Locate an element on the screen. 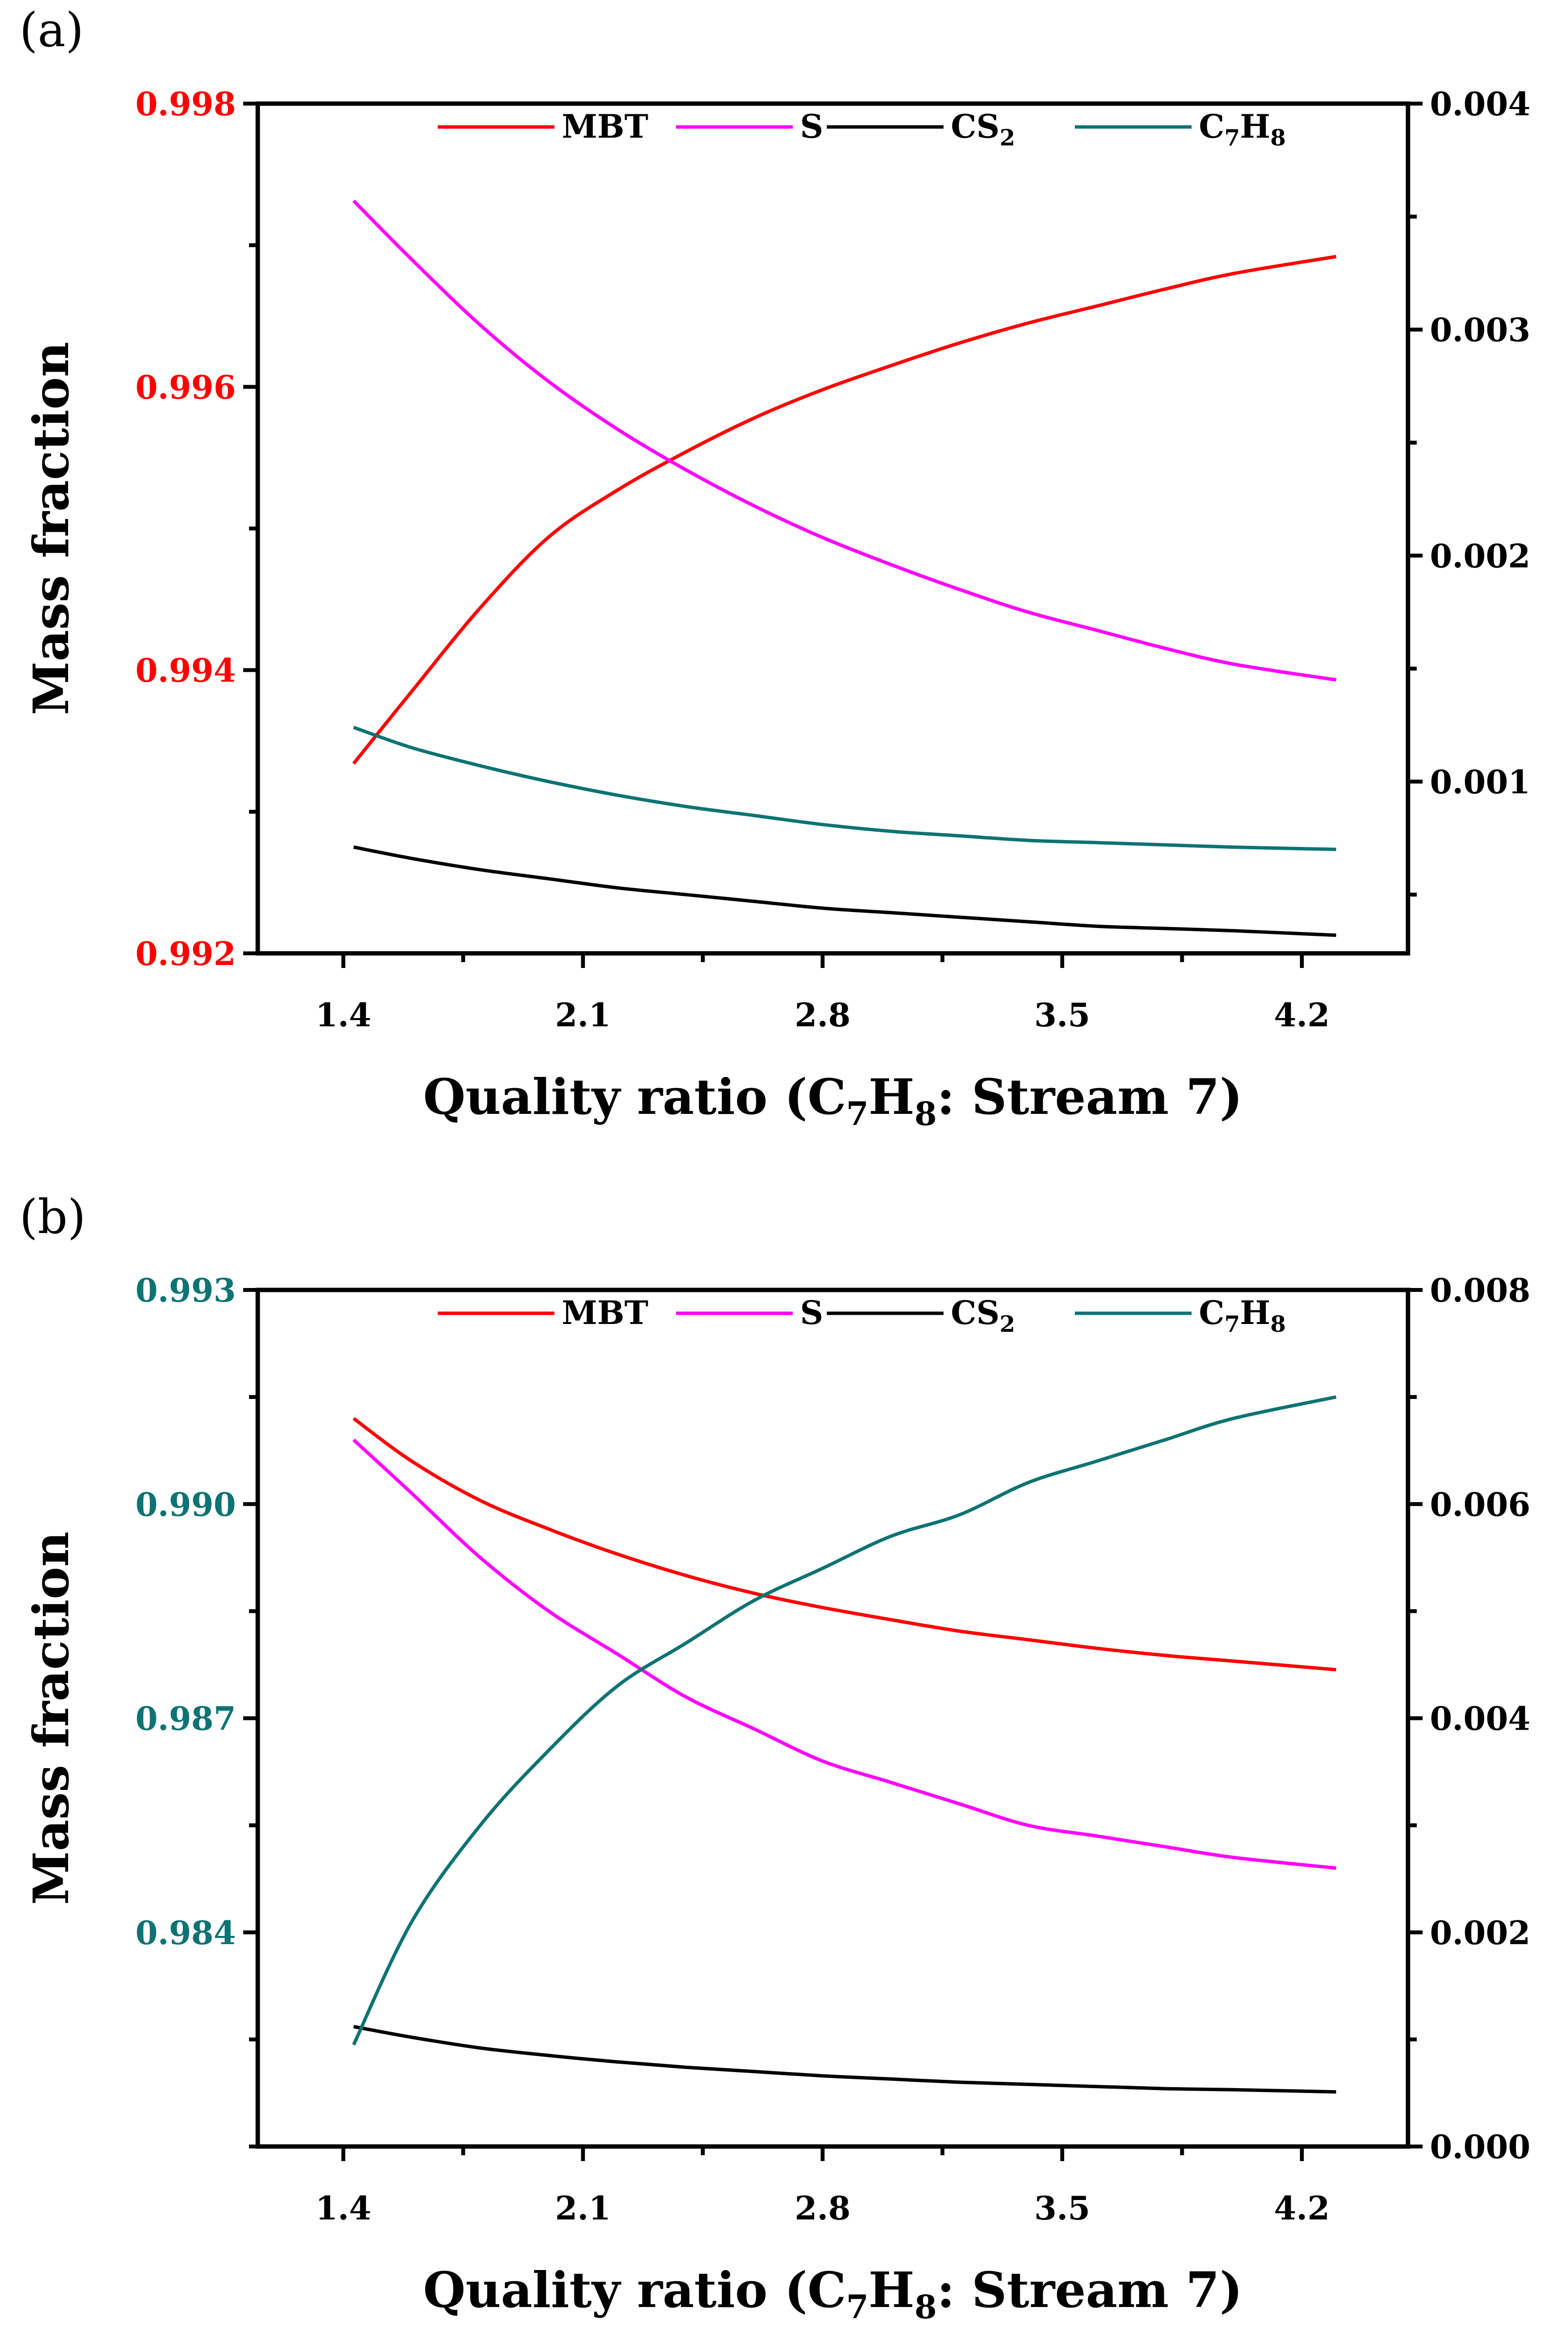  left-tick-label: 0.996 is located at coordinates (186, 387).